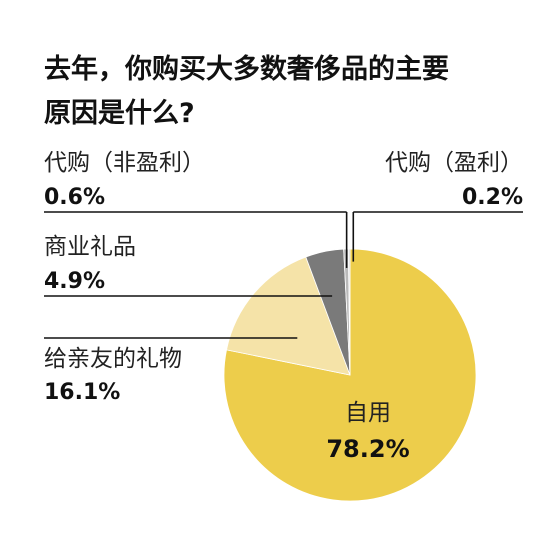 This screenshot has height=550, width=550. Describe the element at coordinates (246, 92) in the screenshot. I see `chart-title: 去年，你购买大多数奢侈品的主要 原因是什么?` at that location.